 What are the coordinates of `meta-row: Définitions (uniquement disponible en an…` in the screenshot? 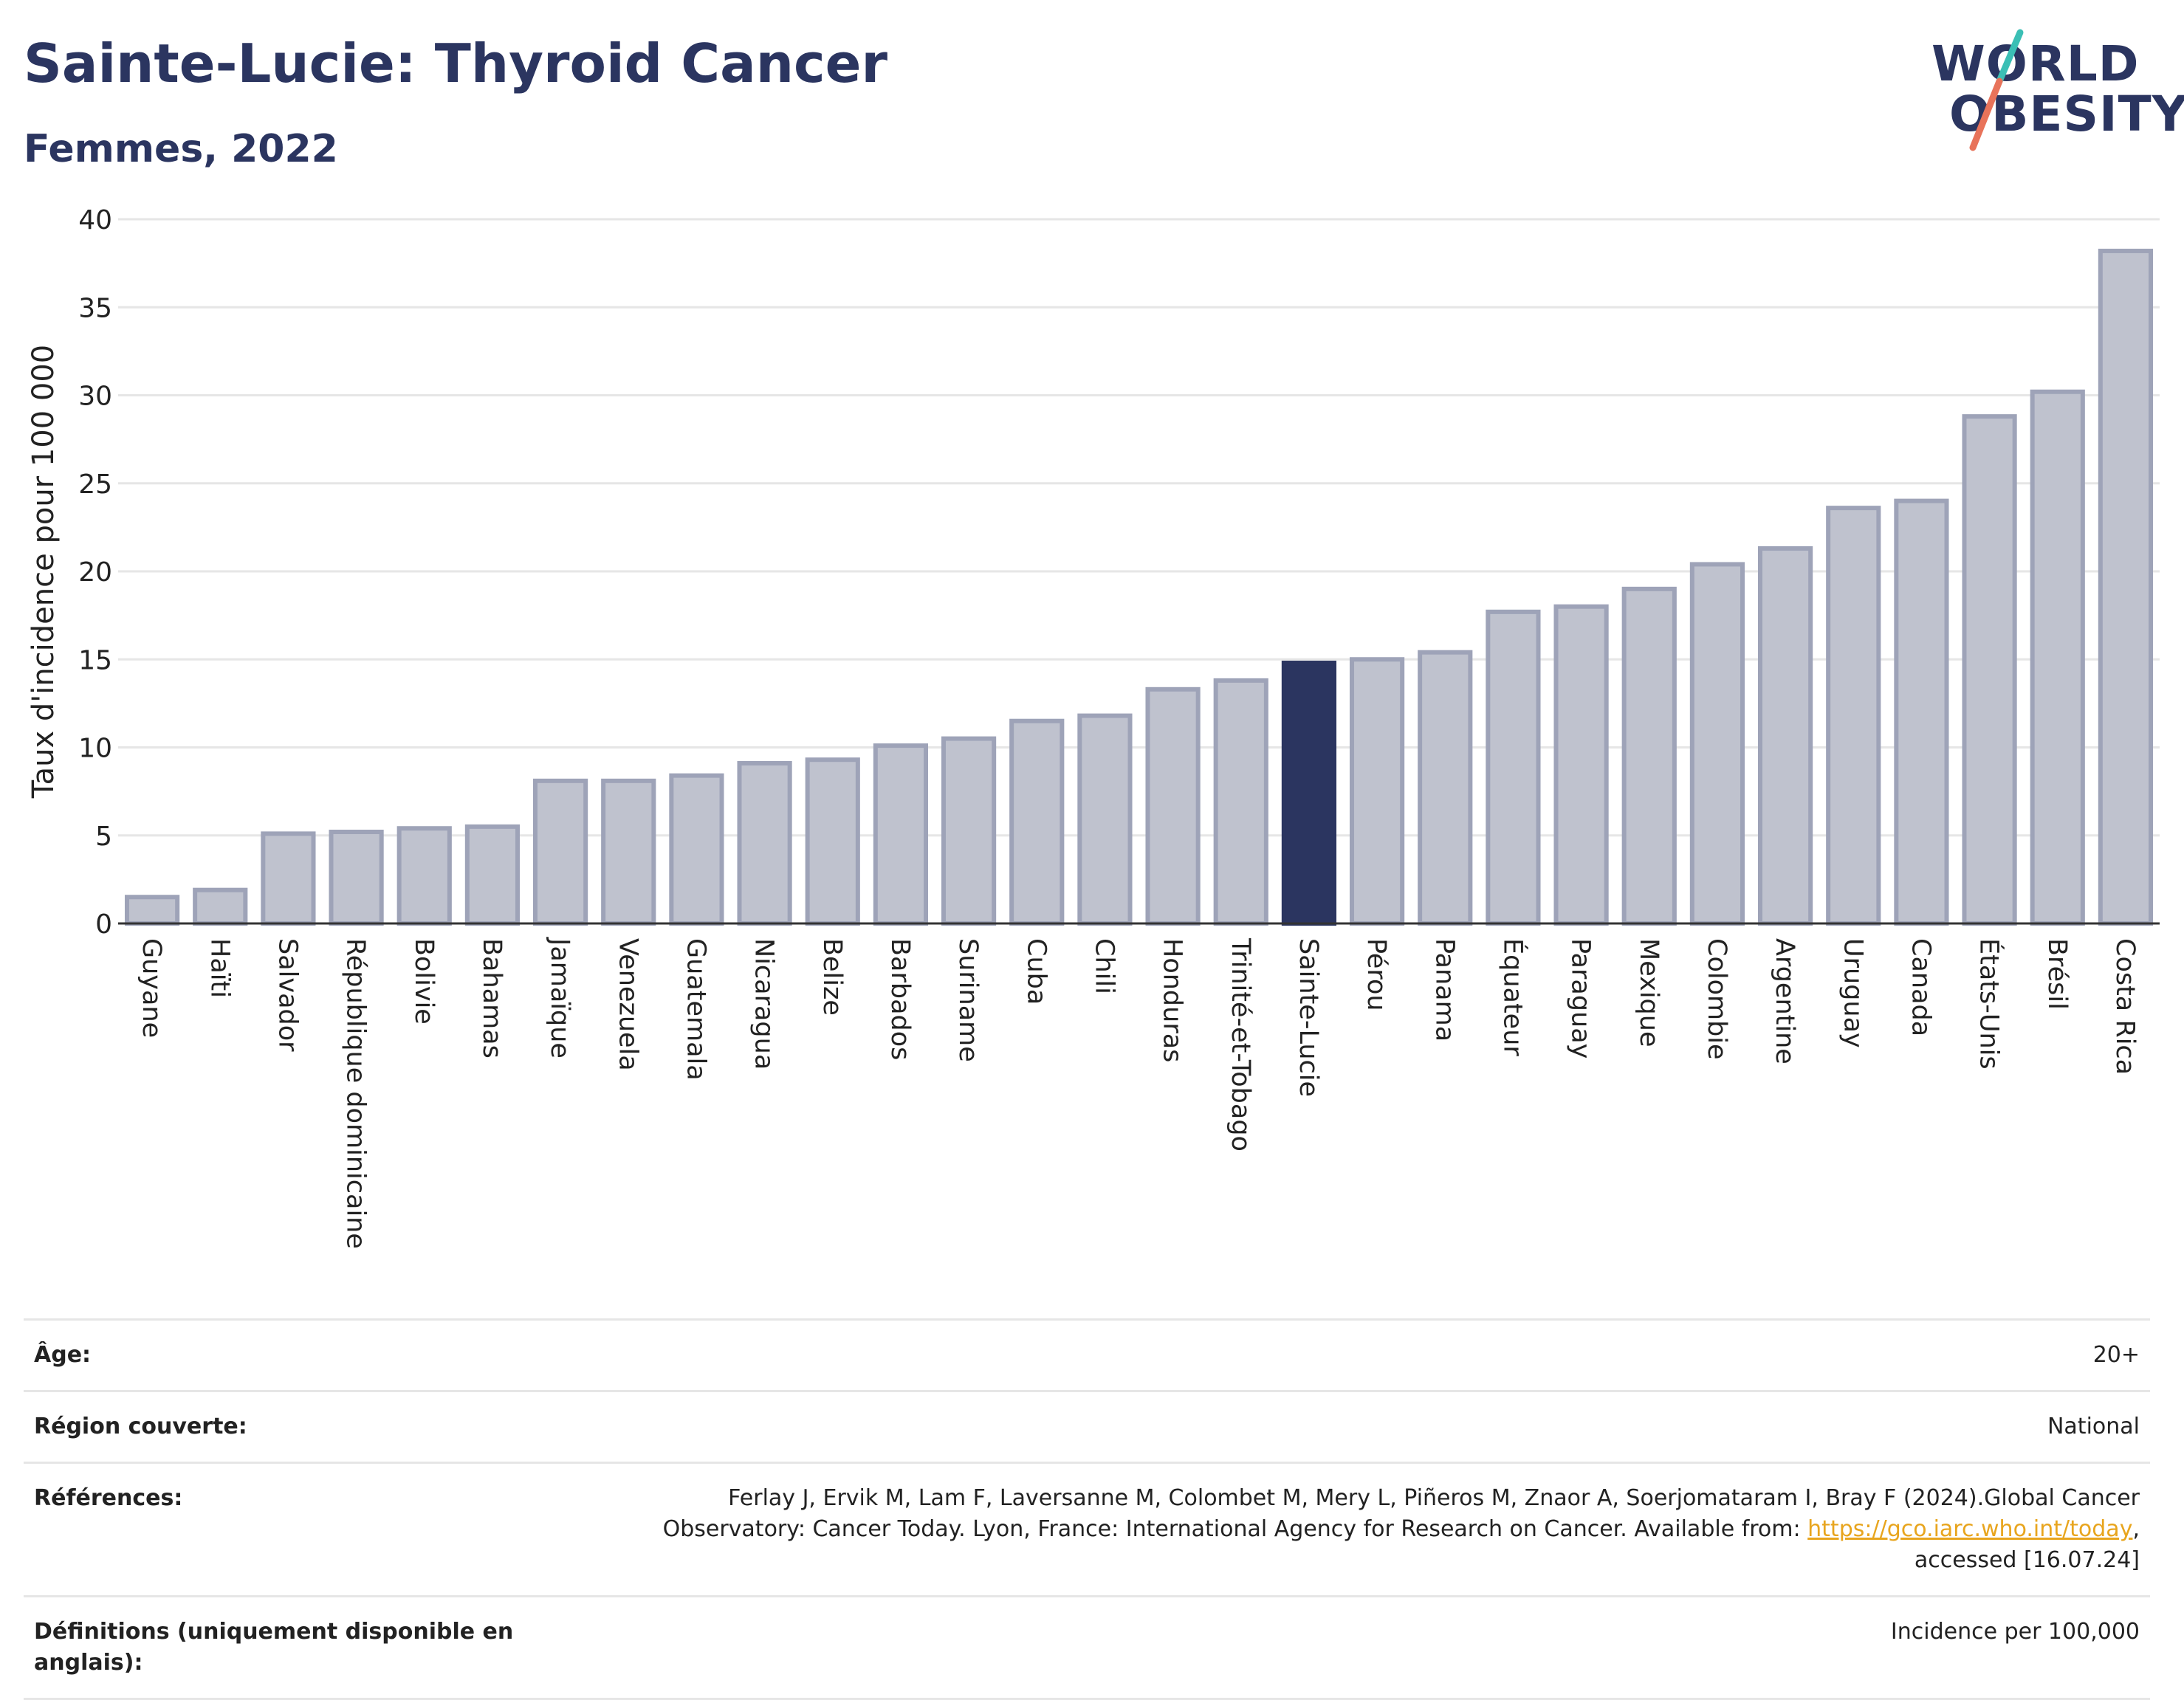 It's located at (1087, 1647).